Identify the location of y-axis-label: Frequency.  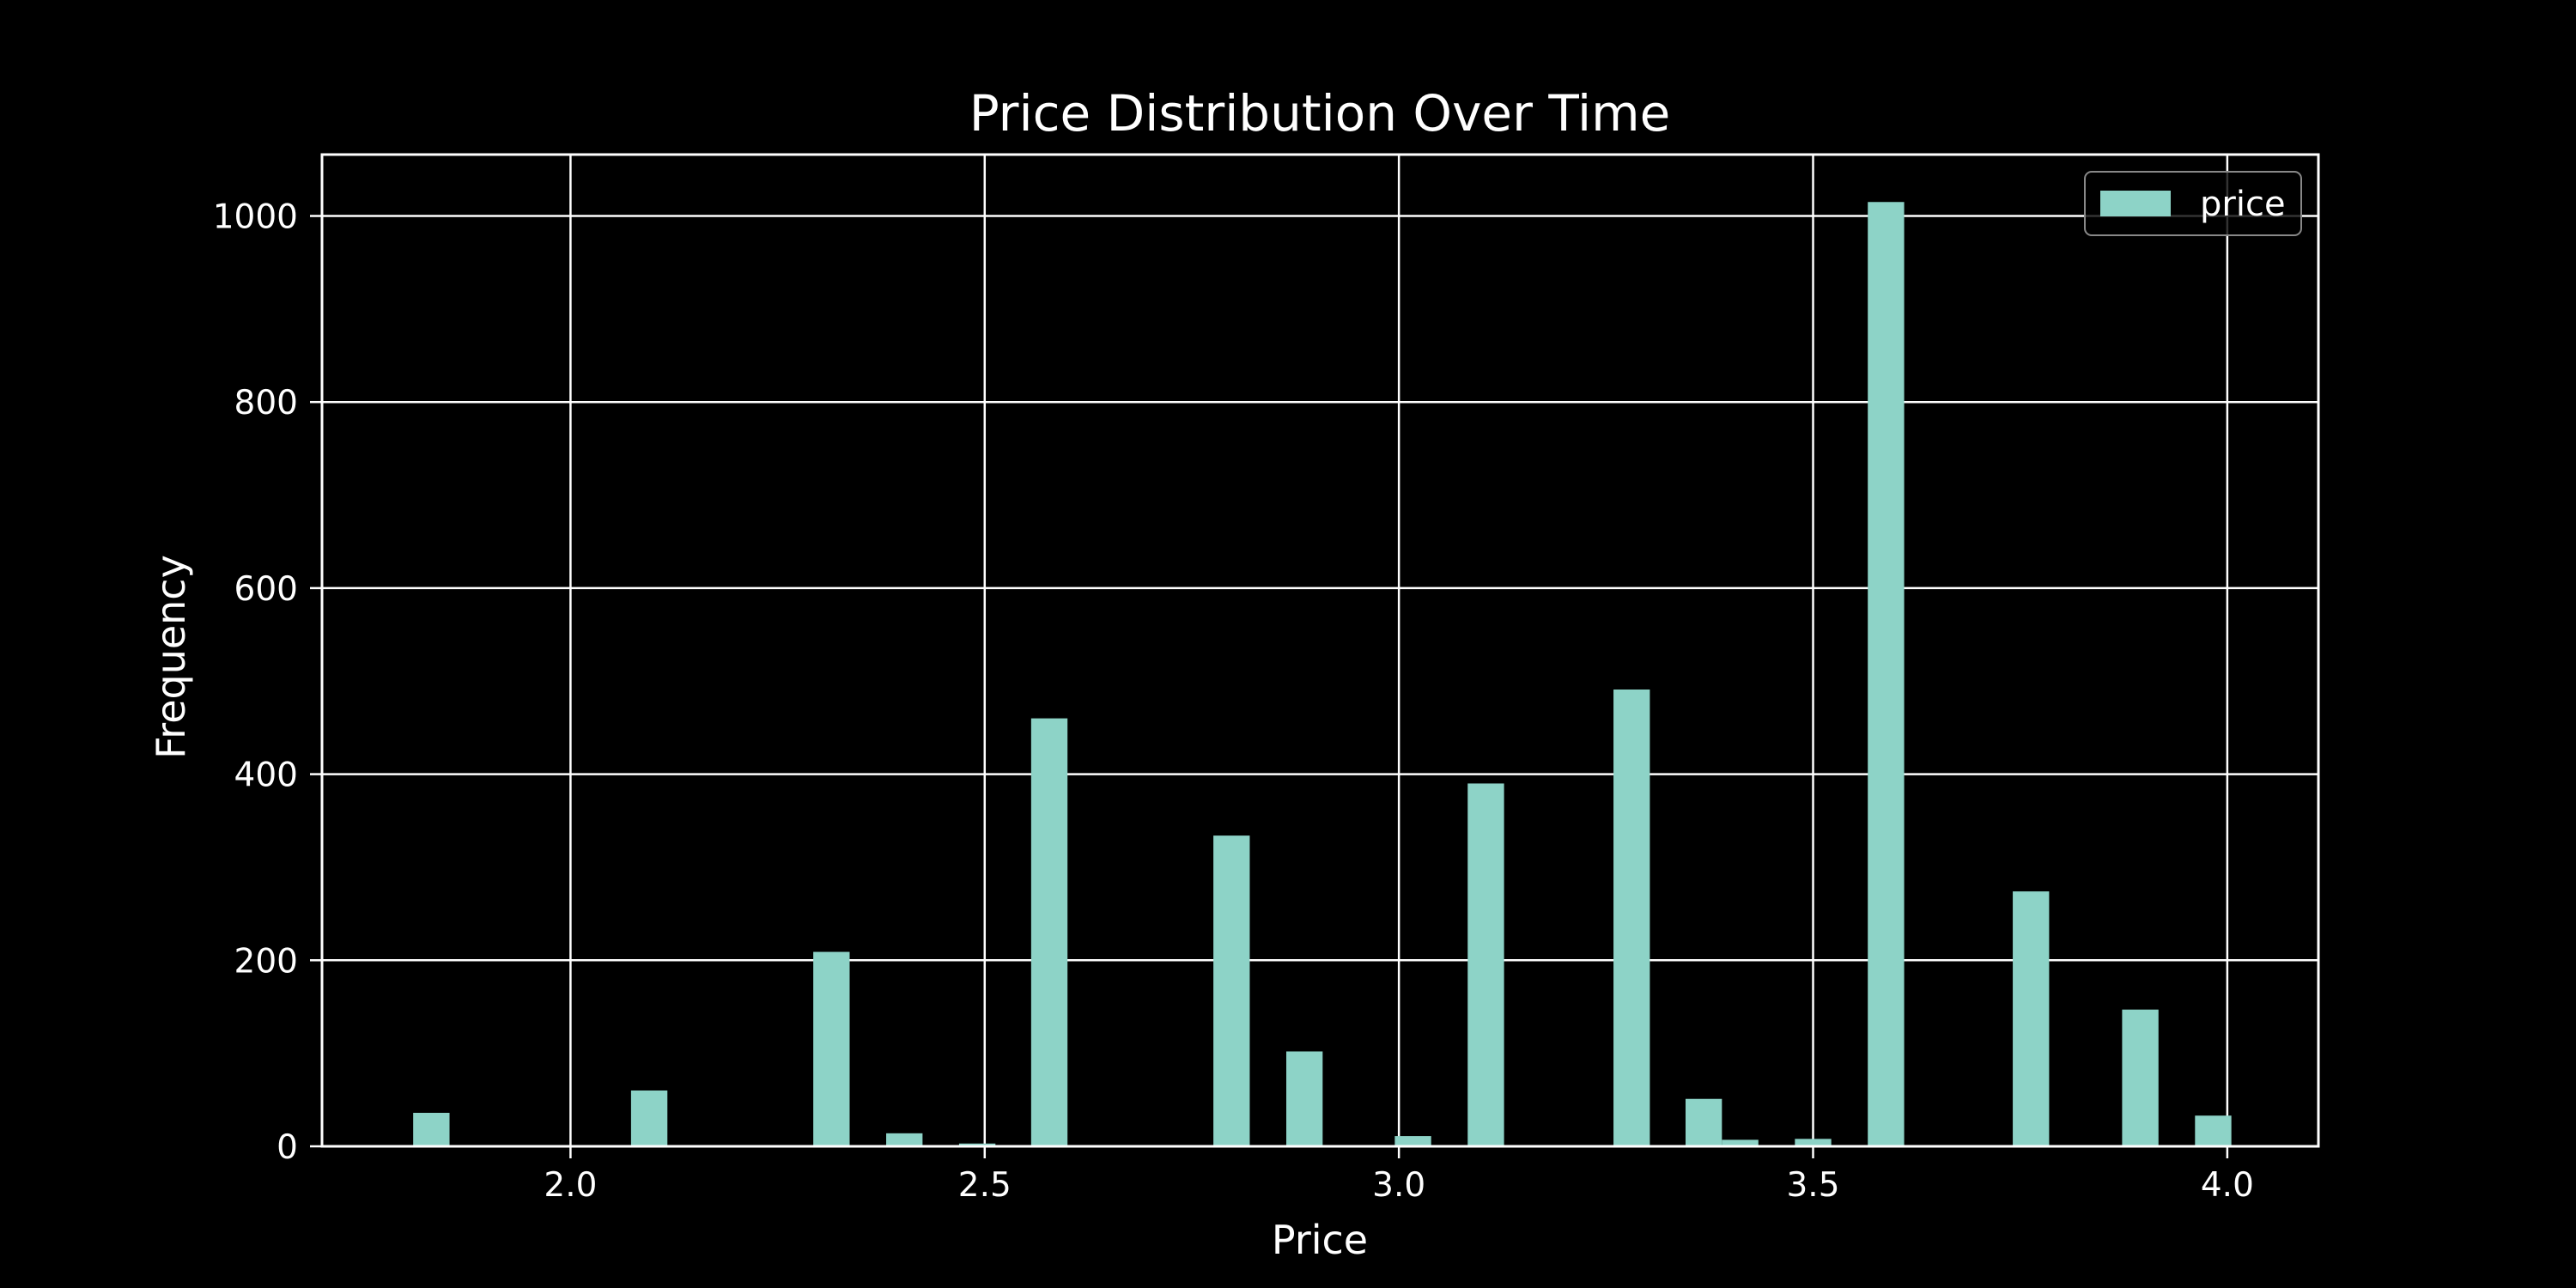
(171, 657).